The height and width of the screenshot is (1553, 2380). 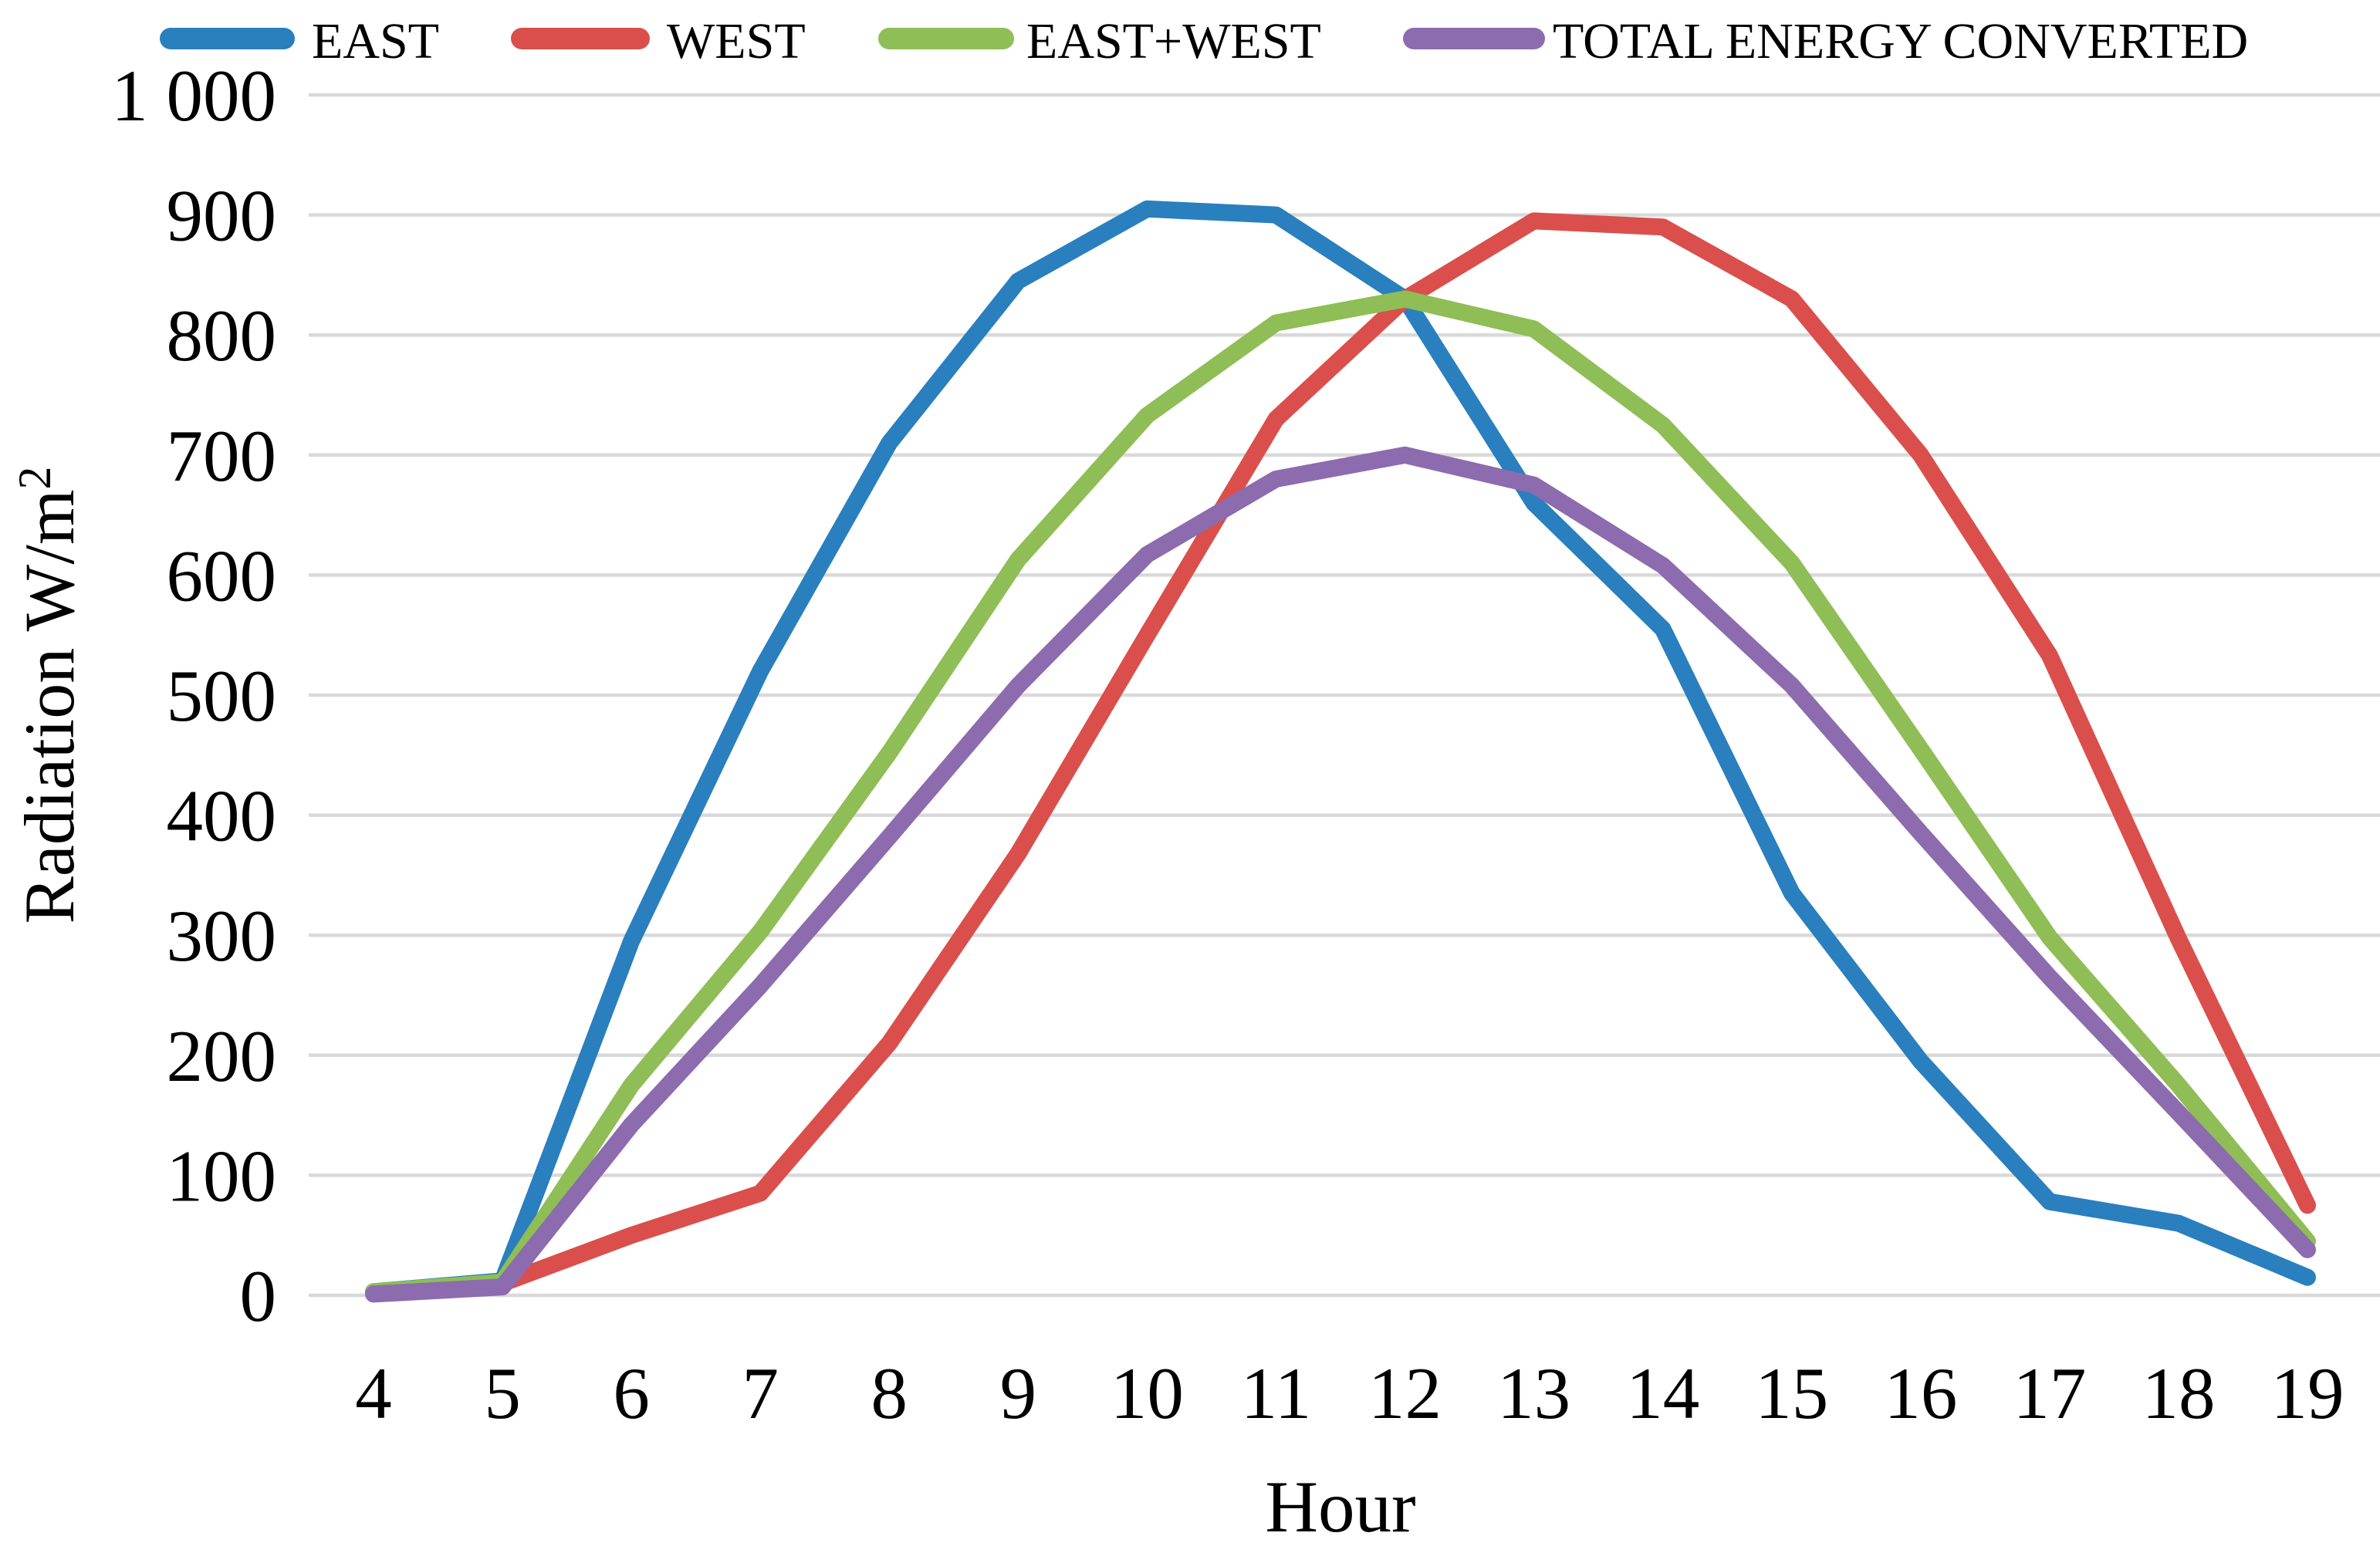 I want to click on legend-swatch-west, so click(x=580, y=38).